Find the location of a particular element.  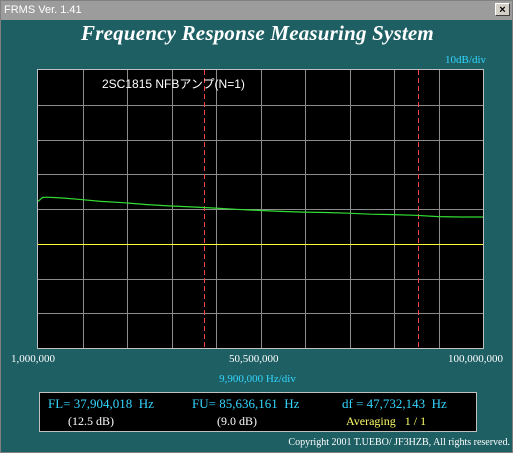

response-series-line is located at coordinates (260, 207).